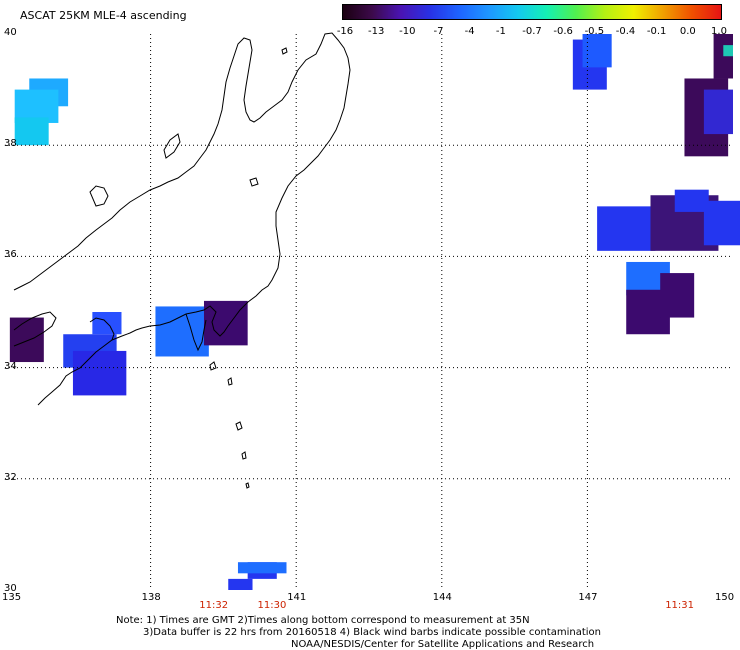 The image size is (740, 650). What do you see at coordinates (563, 31) in the screenshot?
I see `colorbar-label: -0.6` at bounding box center [563, 31].